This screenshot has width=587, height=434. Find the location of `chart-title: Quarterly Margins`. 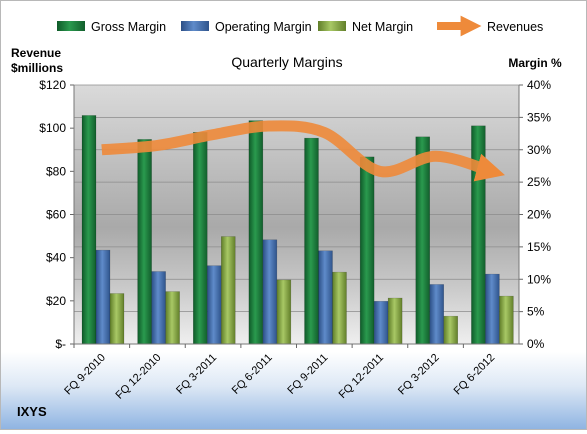

chart-title: Quarterly Margins is located at coordinates (286, 62).